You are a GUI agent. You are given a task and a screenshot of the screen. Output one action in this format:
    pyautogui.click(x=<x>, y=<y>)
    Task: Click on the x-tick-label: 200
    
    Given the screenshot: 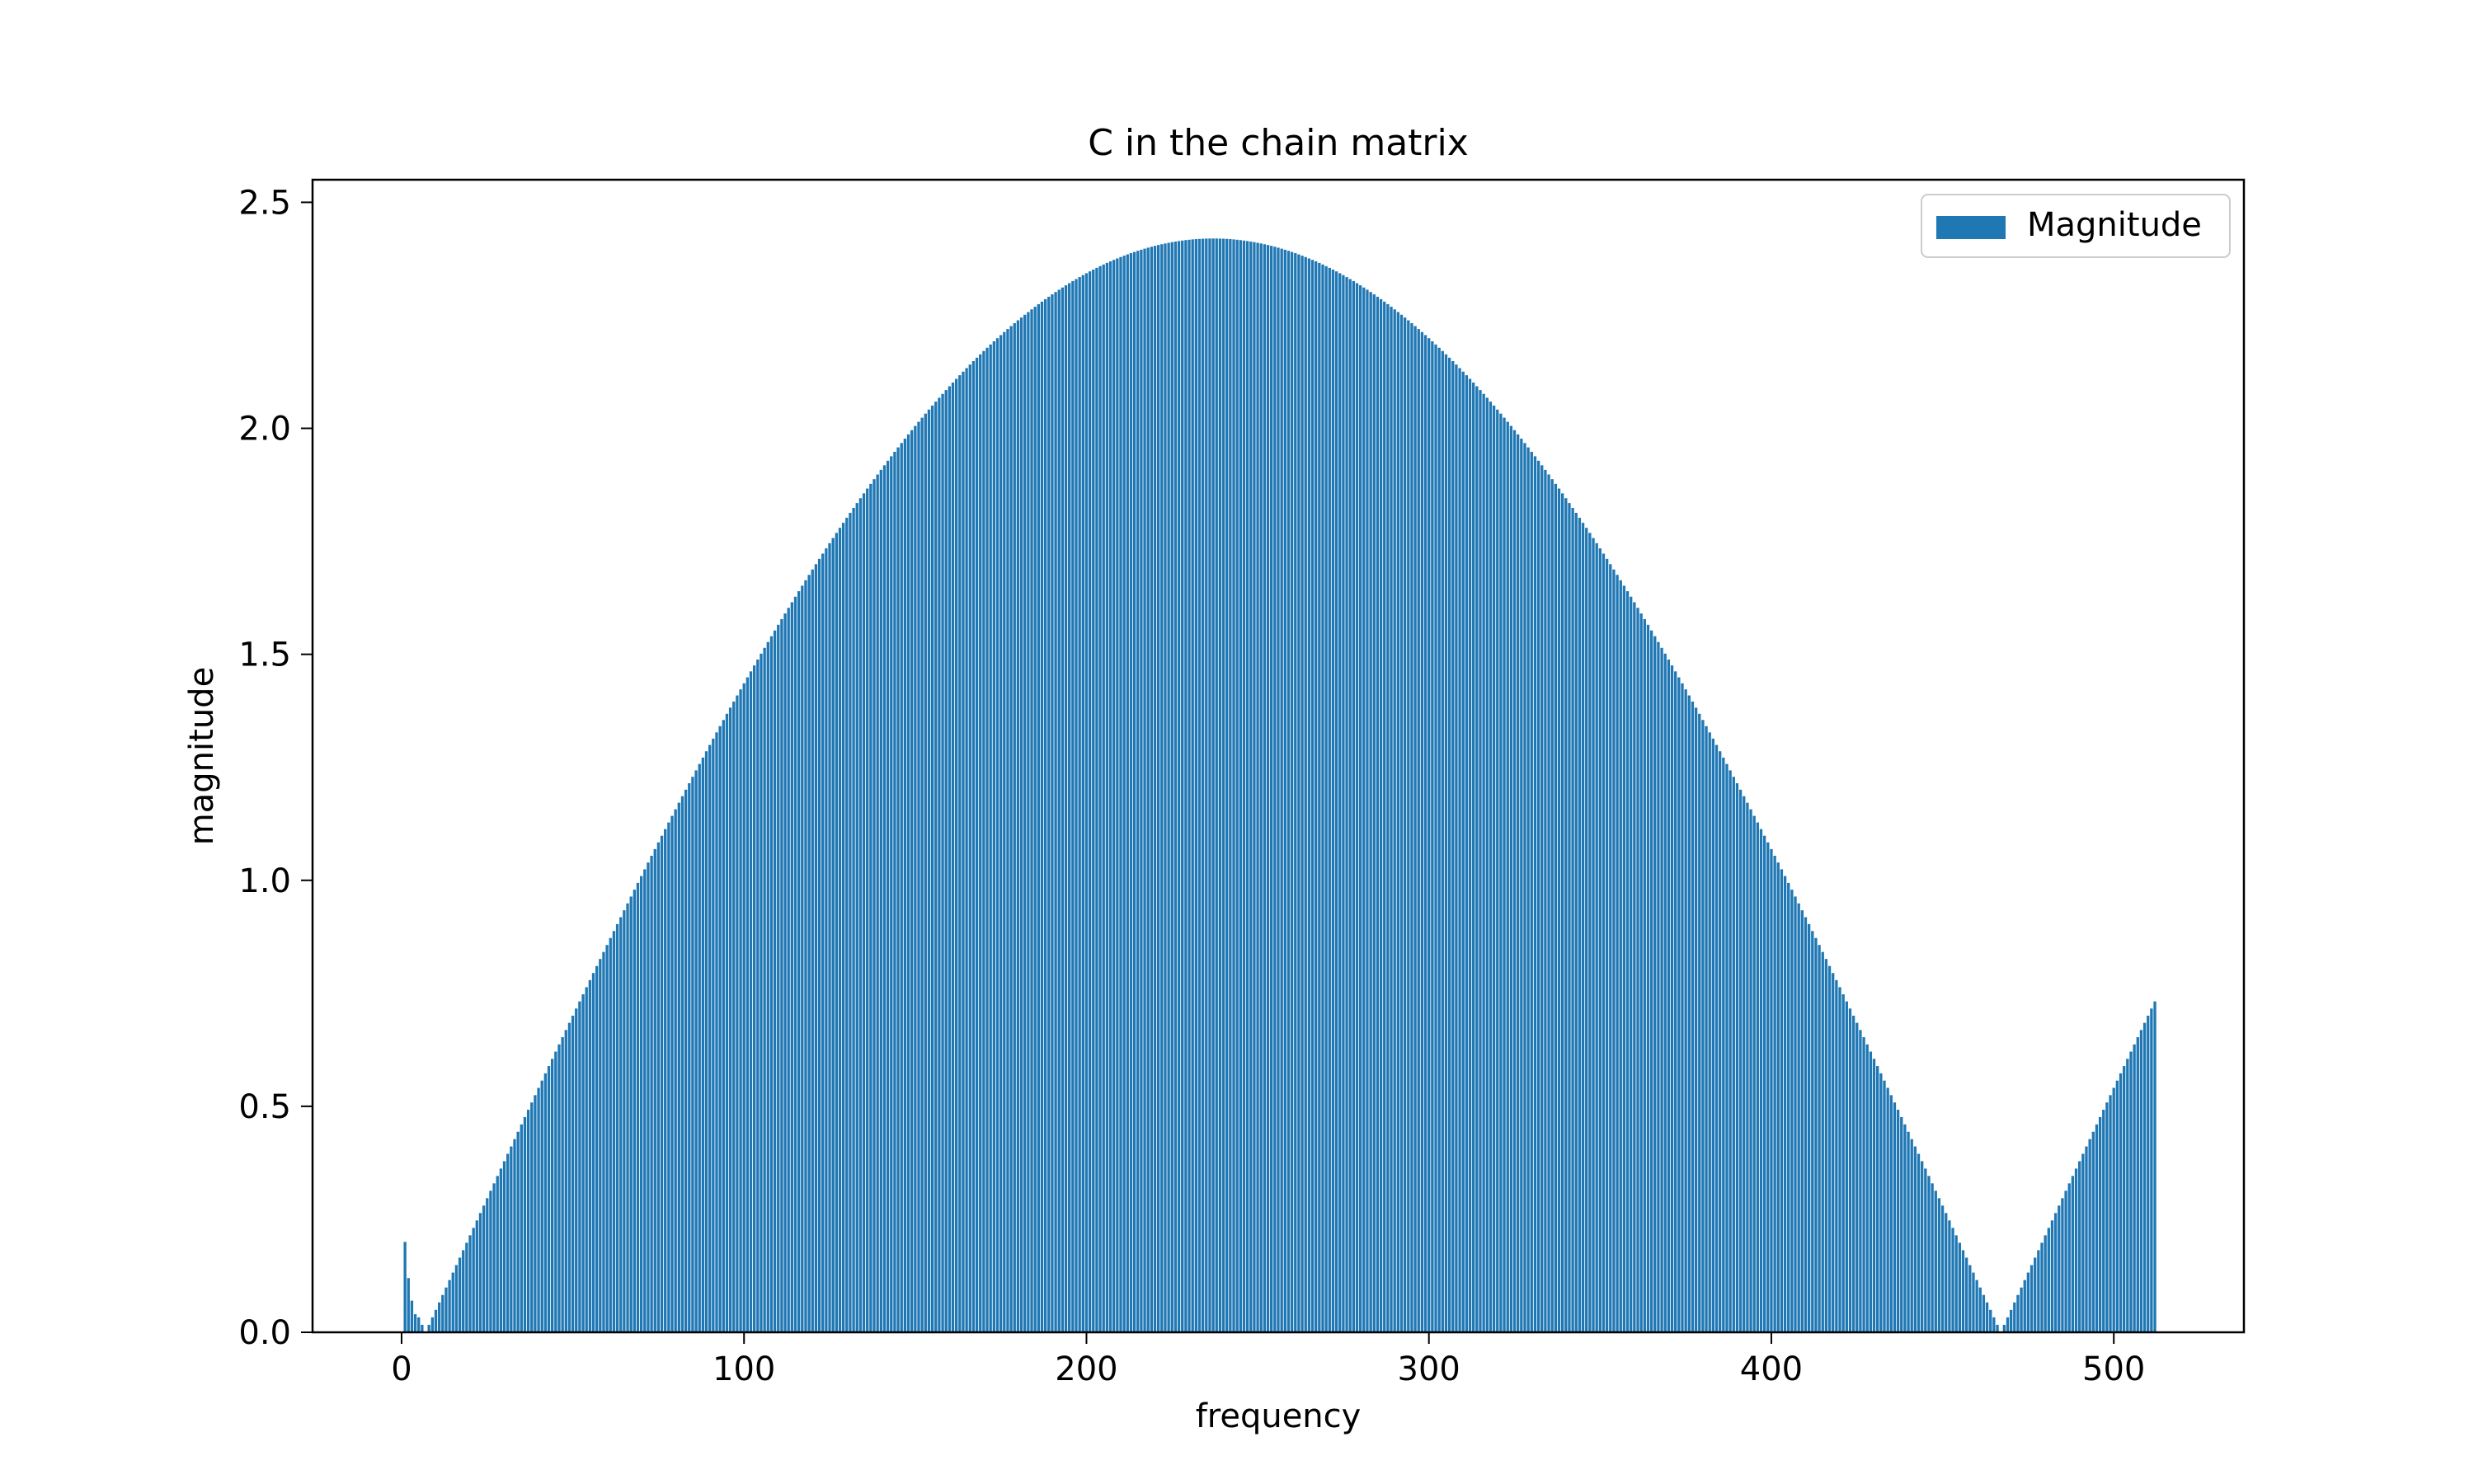 What is the action you would take?
    pyautogui.click(x=1086, y=1369)
    